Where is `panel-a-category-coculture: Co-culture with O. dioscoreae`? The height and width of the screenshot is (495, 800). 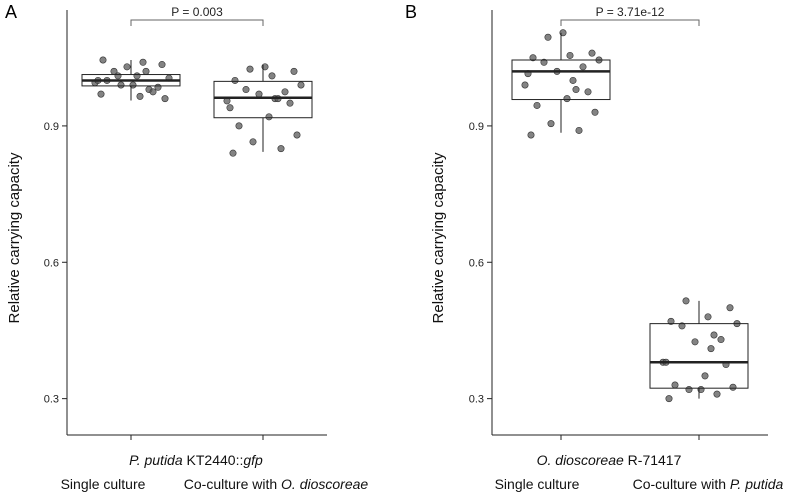 panel-a-category-coculture: Co-culture with O. dioscoreae is located at coordinates (276, 484).